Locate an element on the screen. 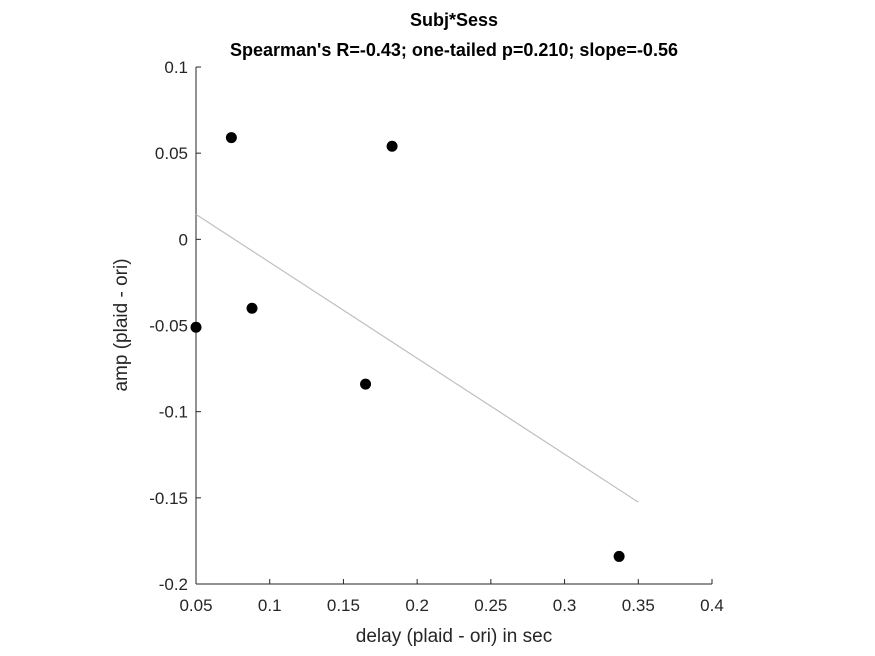  x-tick-label: 0.2 is located at coordinates (417, 605).